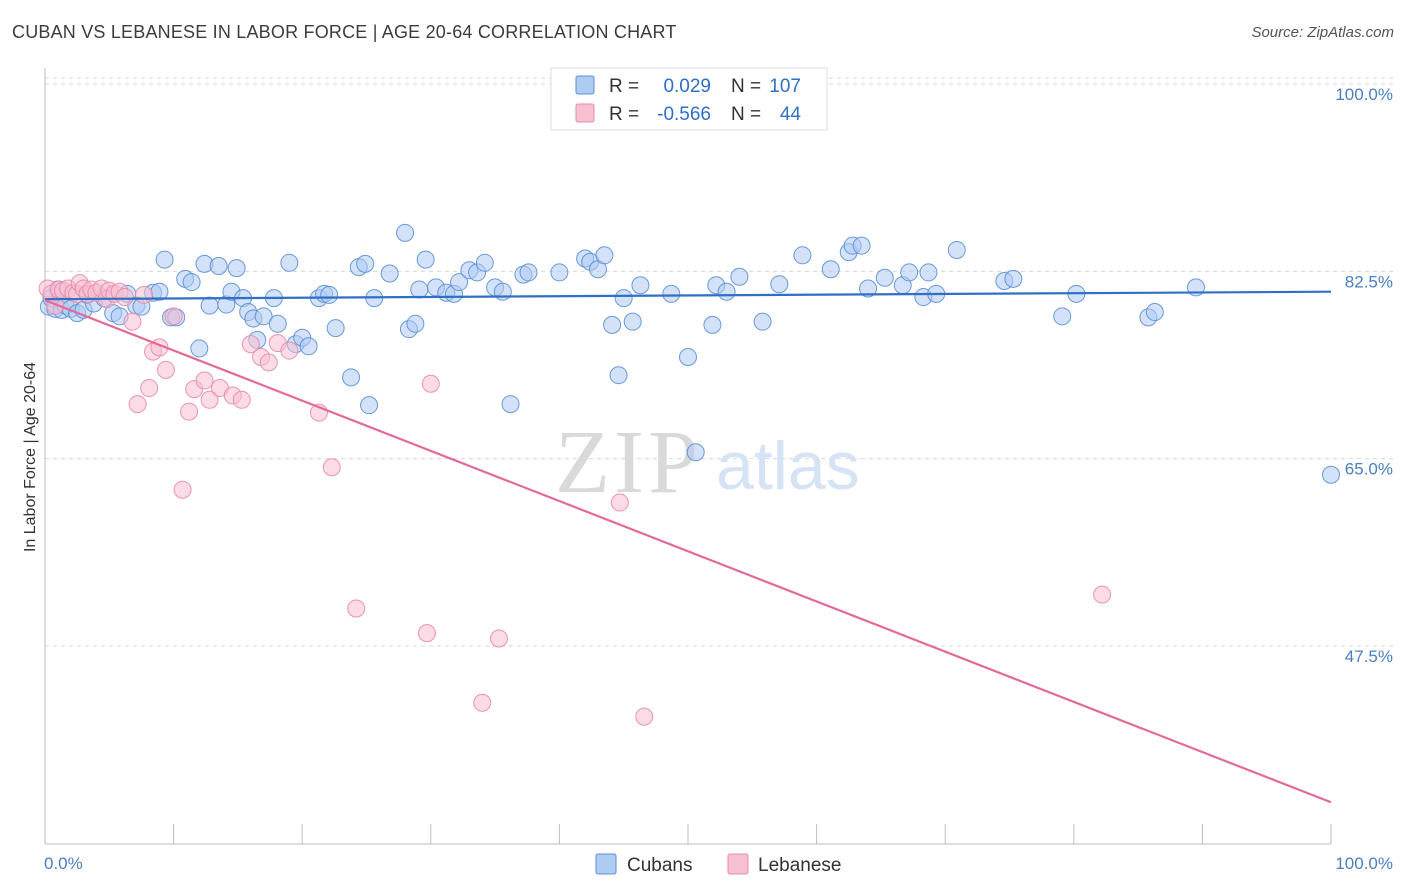 Image resolution: width=1406 pixels, height=892 pixels. What do you see at coordinates (718, 864) in the screenshot?
I see `legend-bottom: Cubans Lebanese` at bounding box center [718, 864].